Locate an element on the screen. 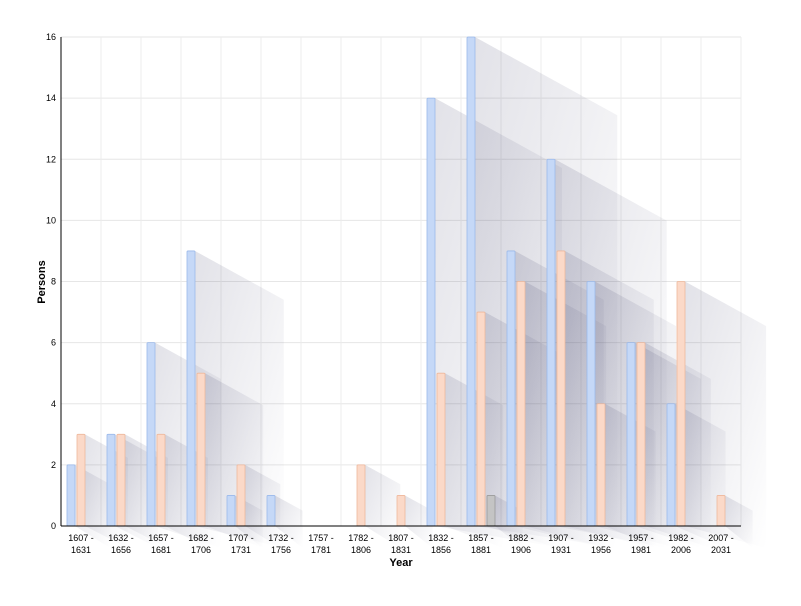 The width and height of the screenshot is (801, 606). bar-male-1932-1956 is located at coordinates (591, 404).